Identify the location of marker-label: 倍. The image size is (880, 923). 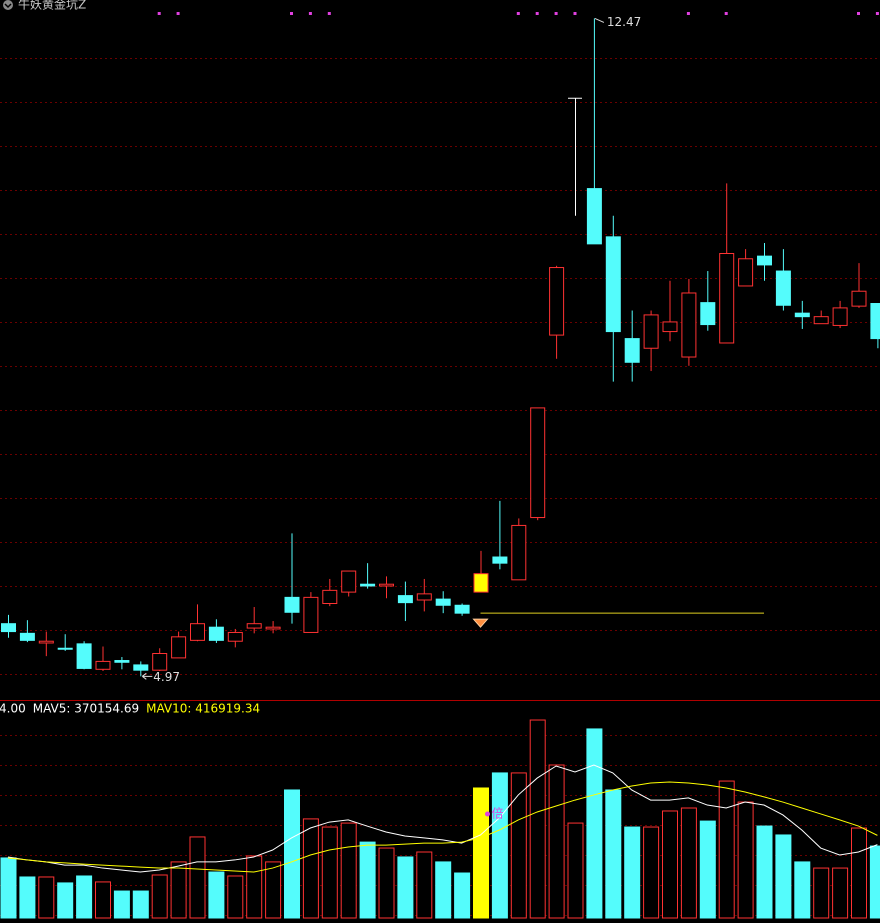
(498, 812).